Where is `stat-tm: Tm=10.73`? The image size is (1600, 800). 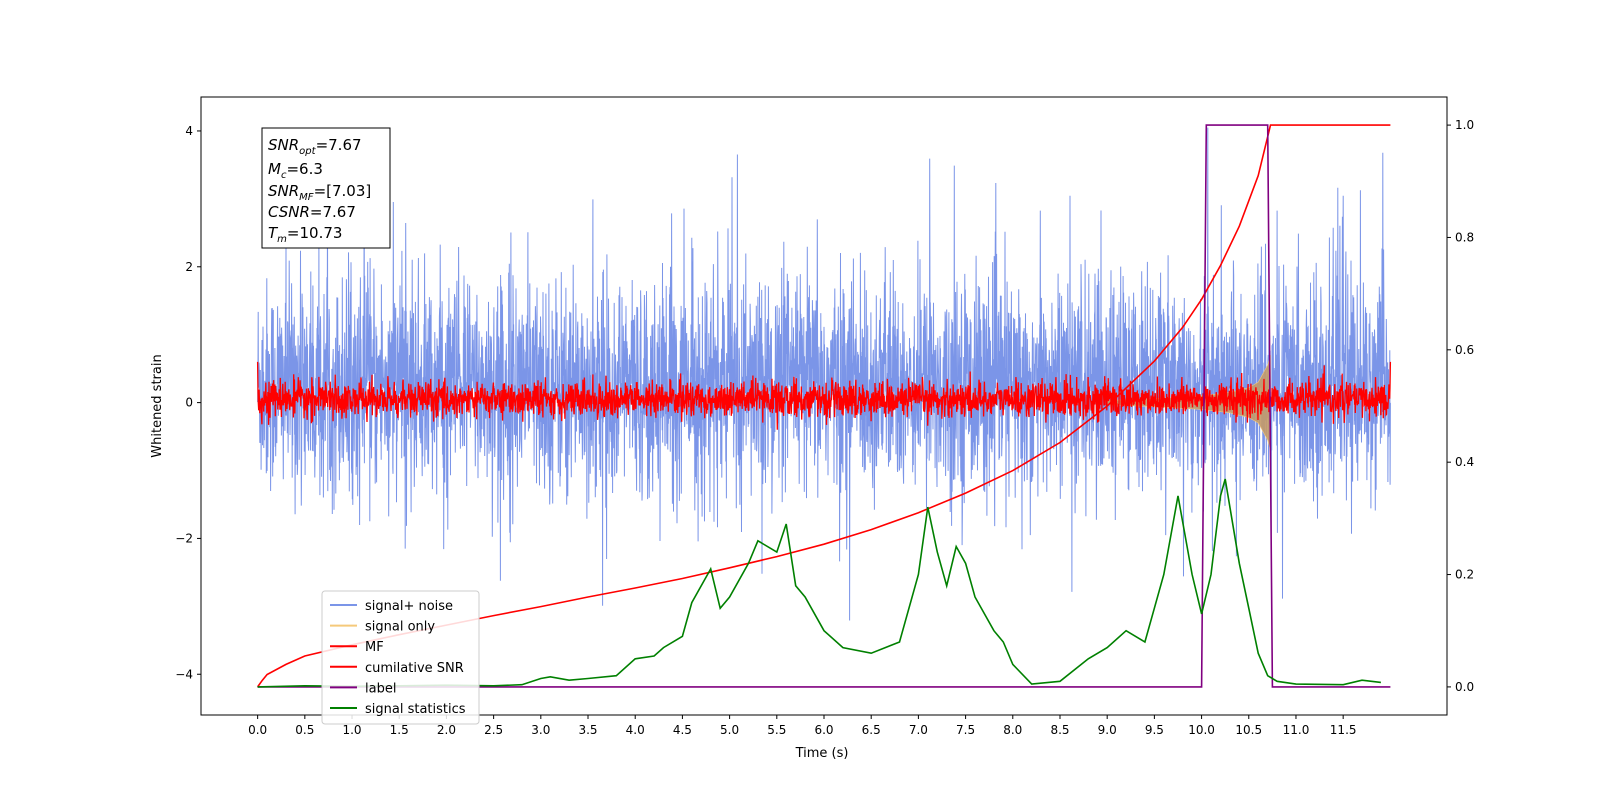 stat-tm: Tm=10.73 is located at coordinates (305, 234).